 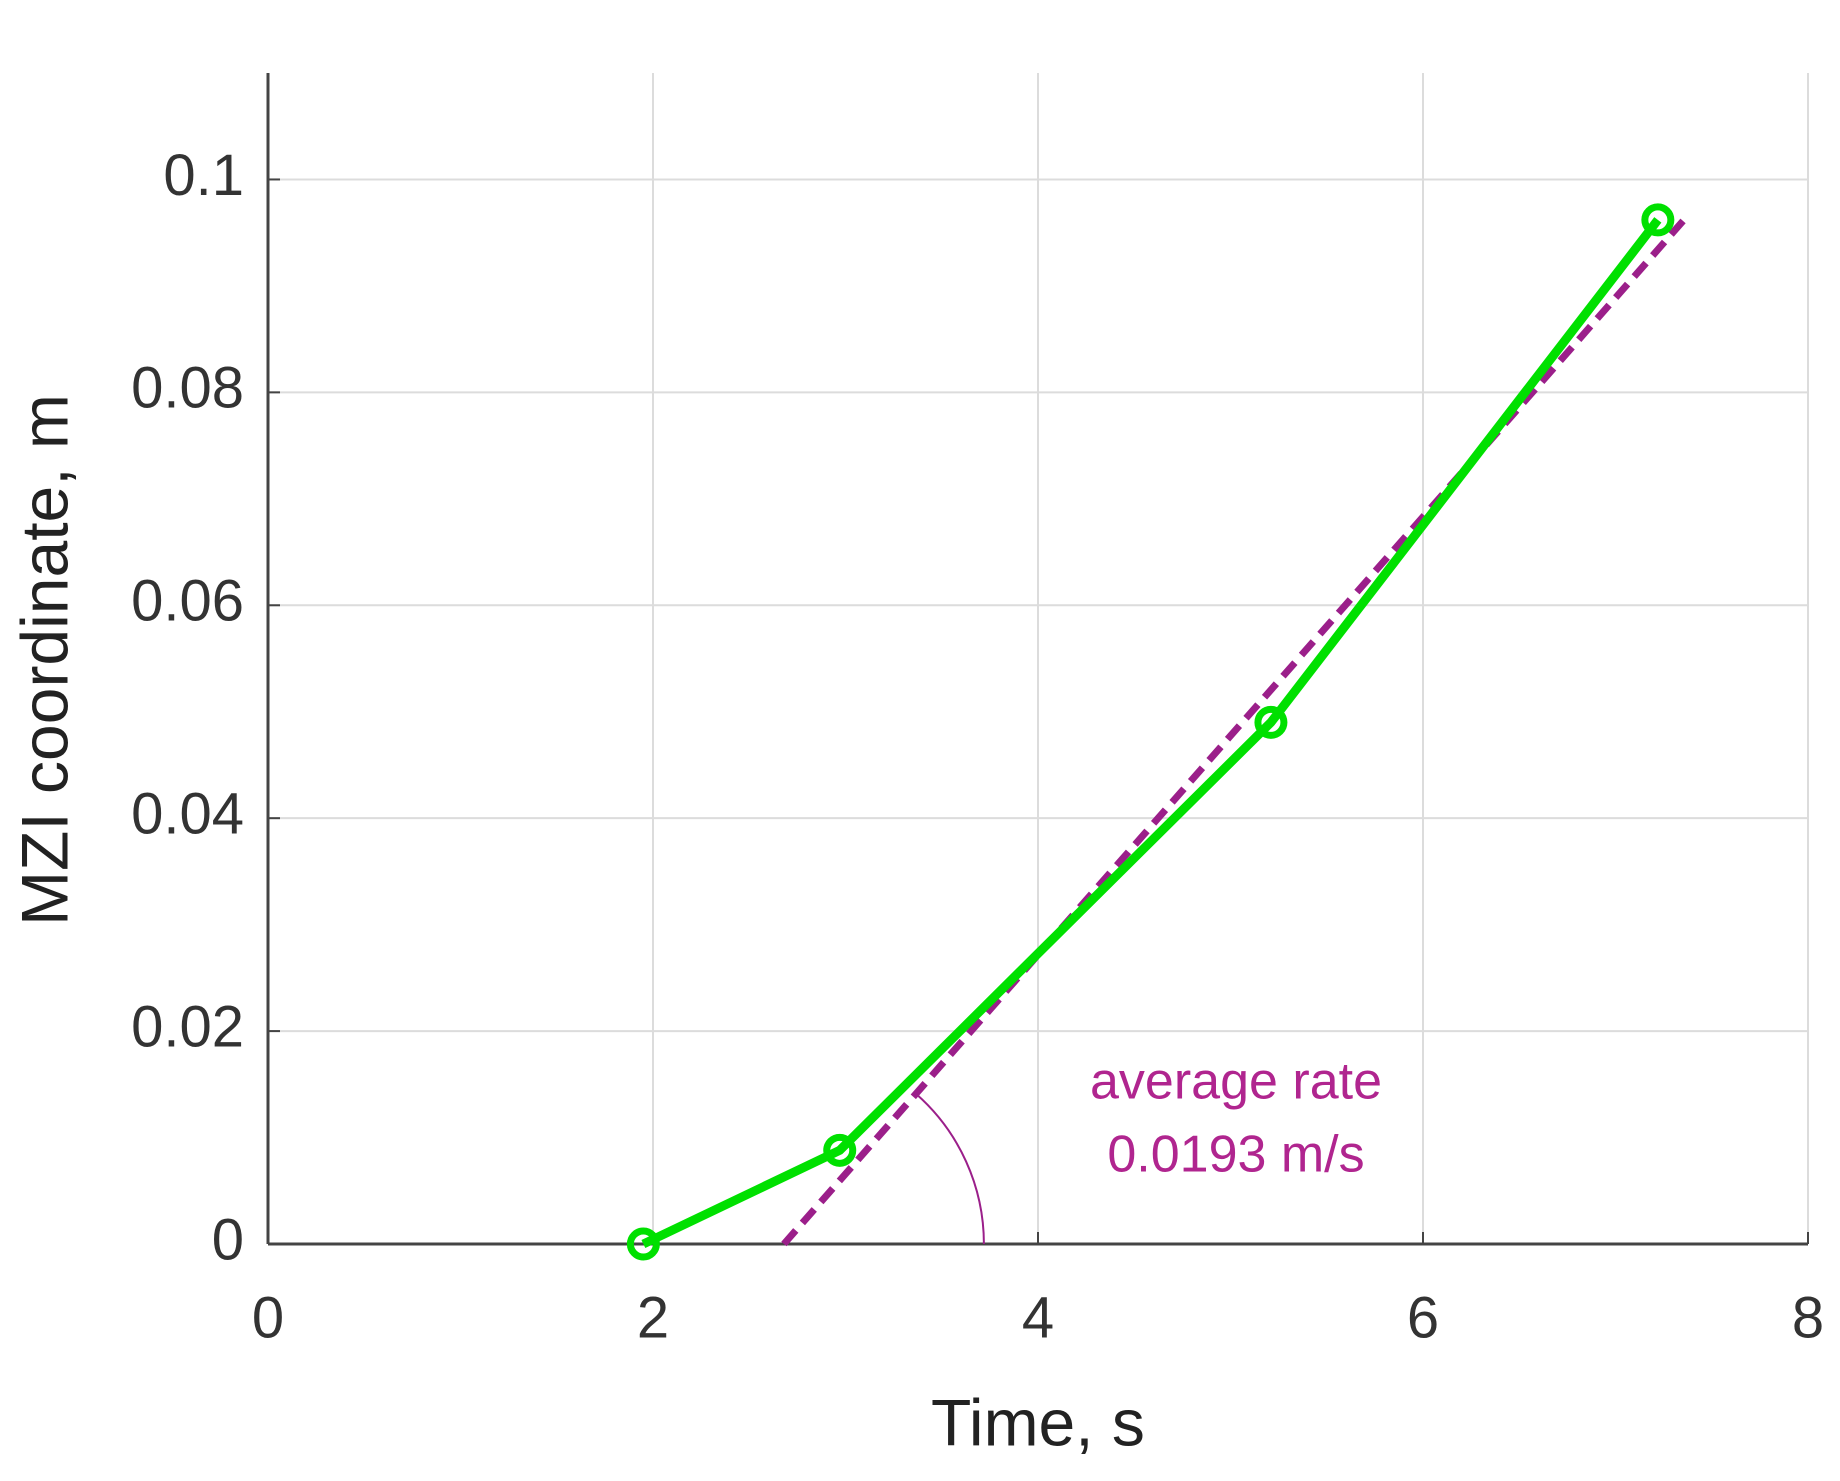 I want to click on y-tick-label: 0.06, so click(x=187, y=601).